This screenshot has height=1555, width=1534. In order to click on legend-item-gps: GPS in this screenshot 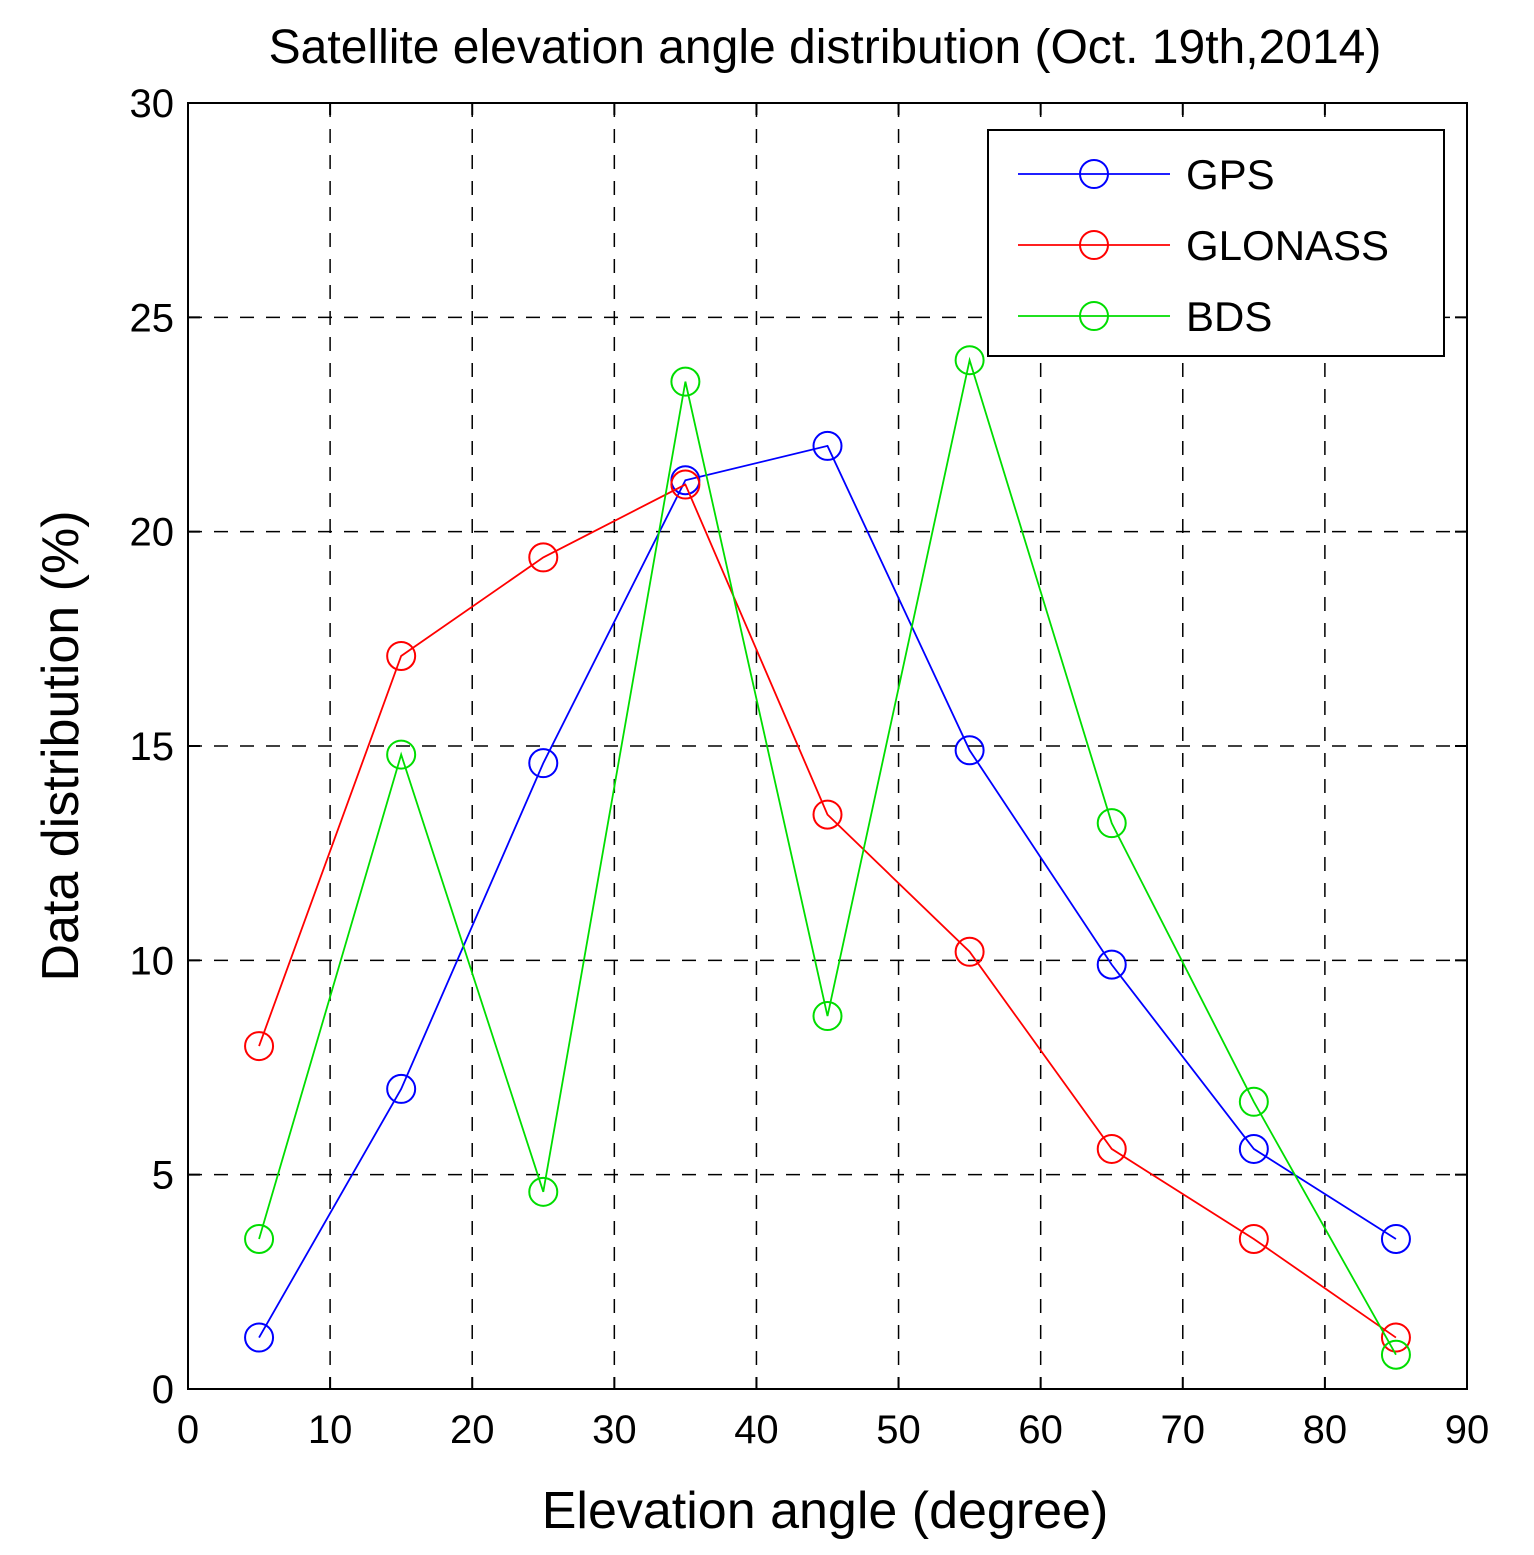, I will do `click(1146, 174)`.